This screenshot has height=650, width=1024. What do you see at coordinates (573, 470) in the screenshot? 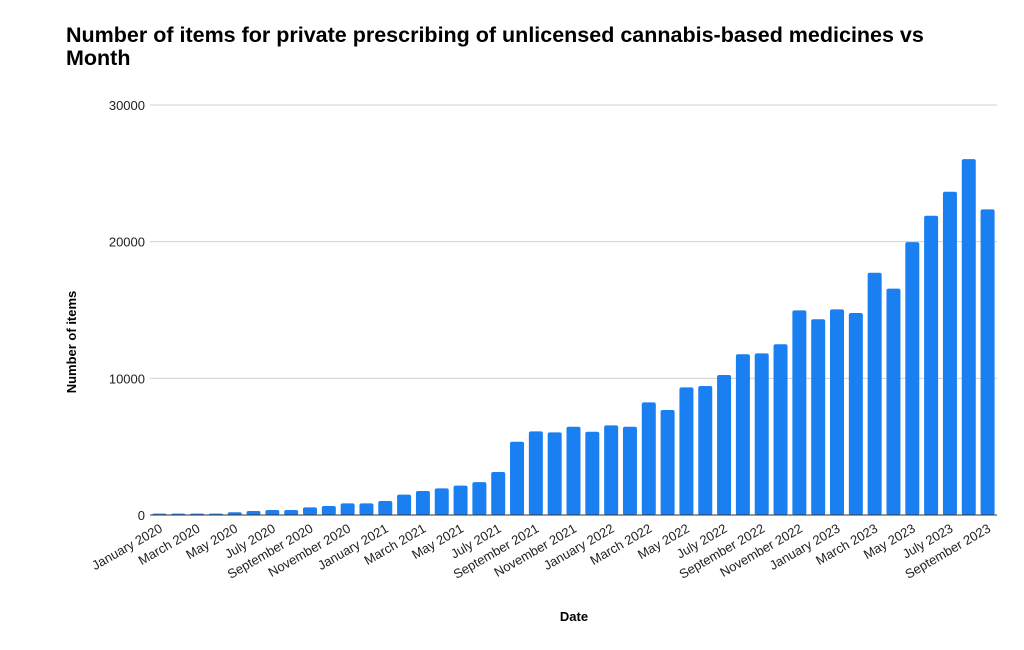
I see `bar-november-2021` at bounding box center [573, 470].